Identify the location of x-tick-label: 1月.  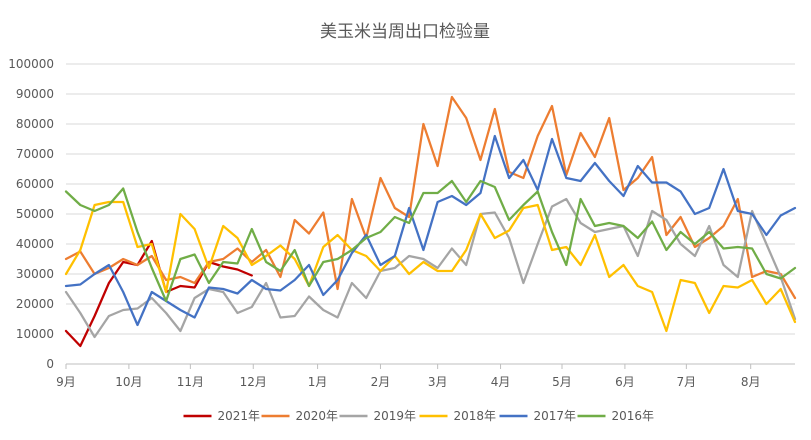
(318, 382).